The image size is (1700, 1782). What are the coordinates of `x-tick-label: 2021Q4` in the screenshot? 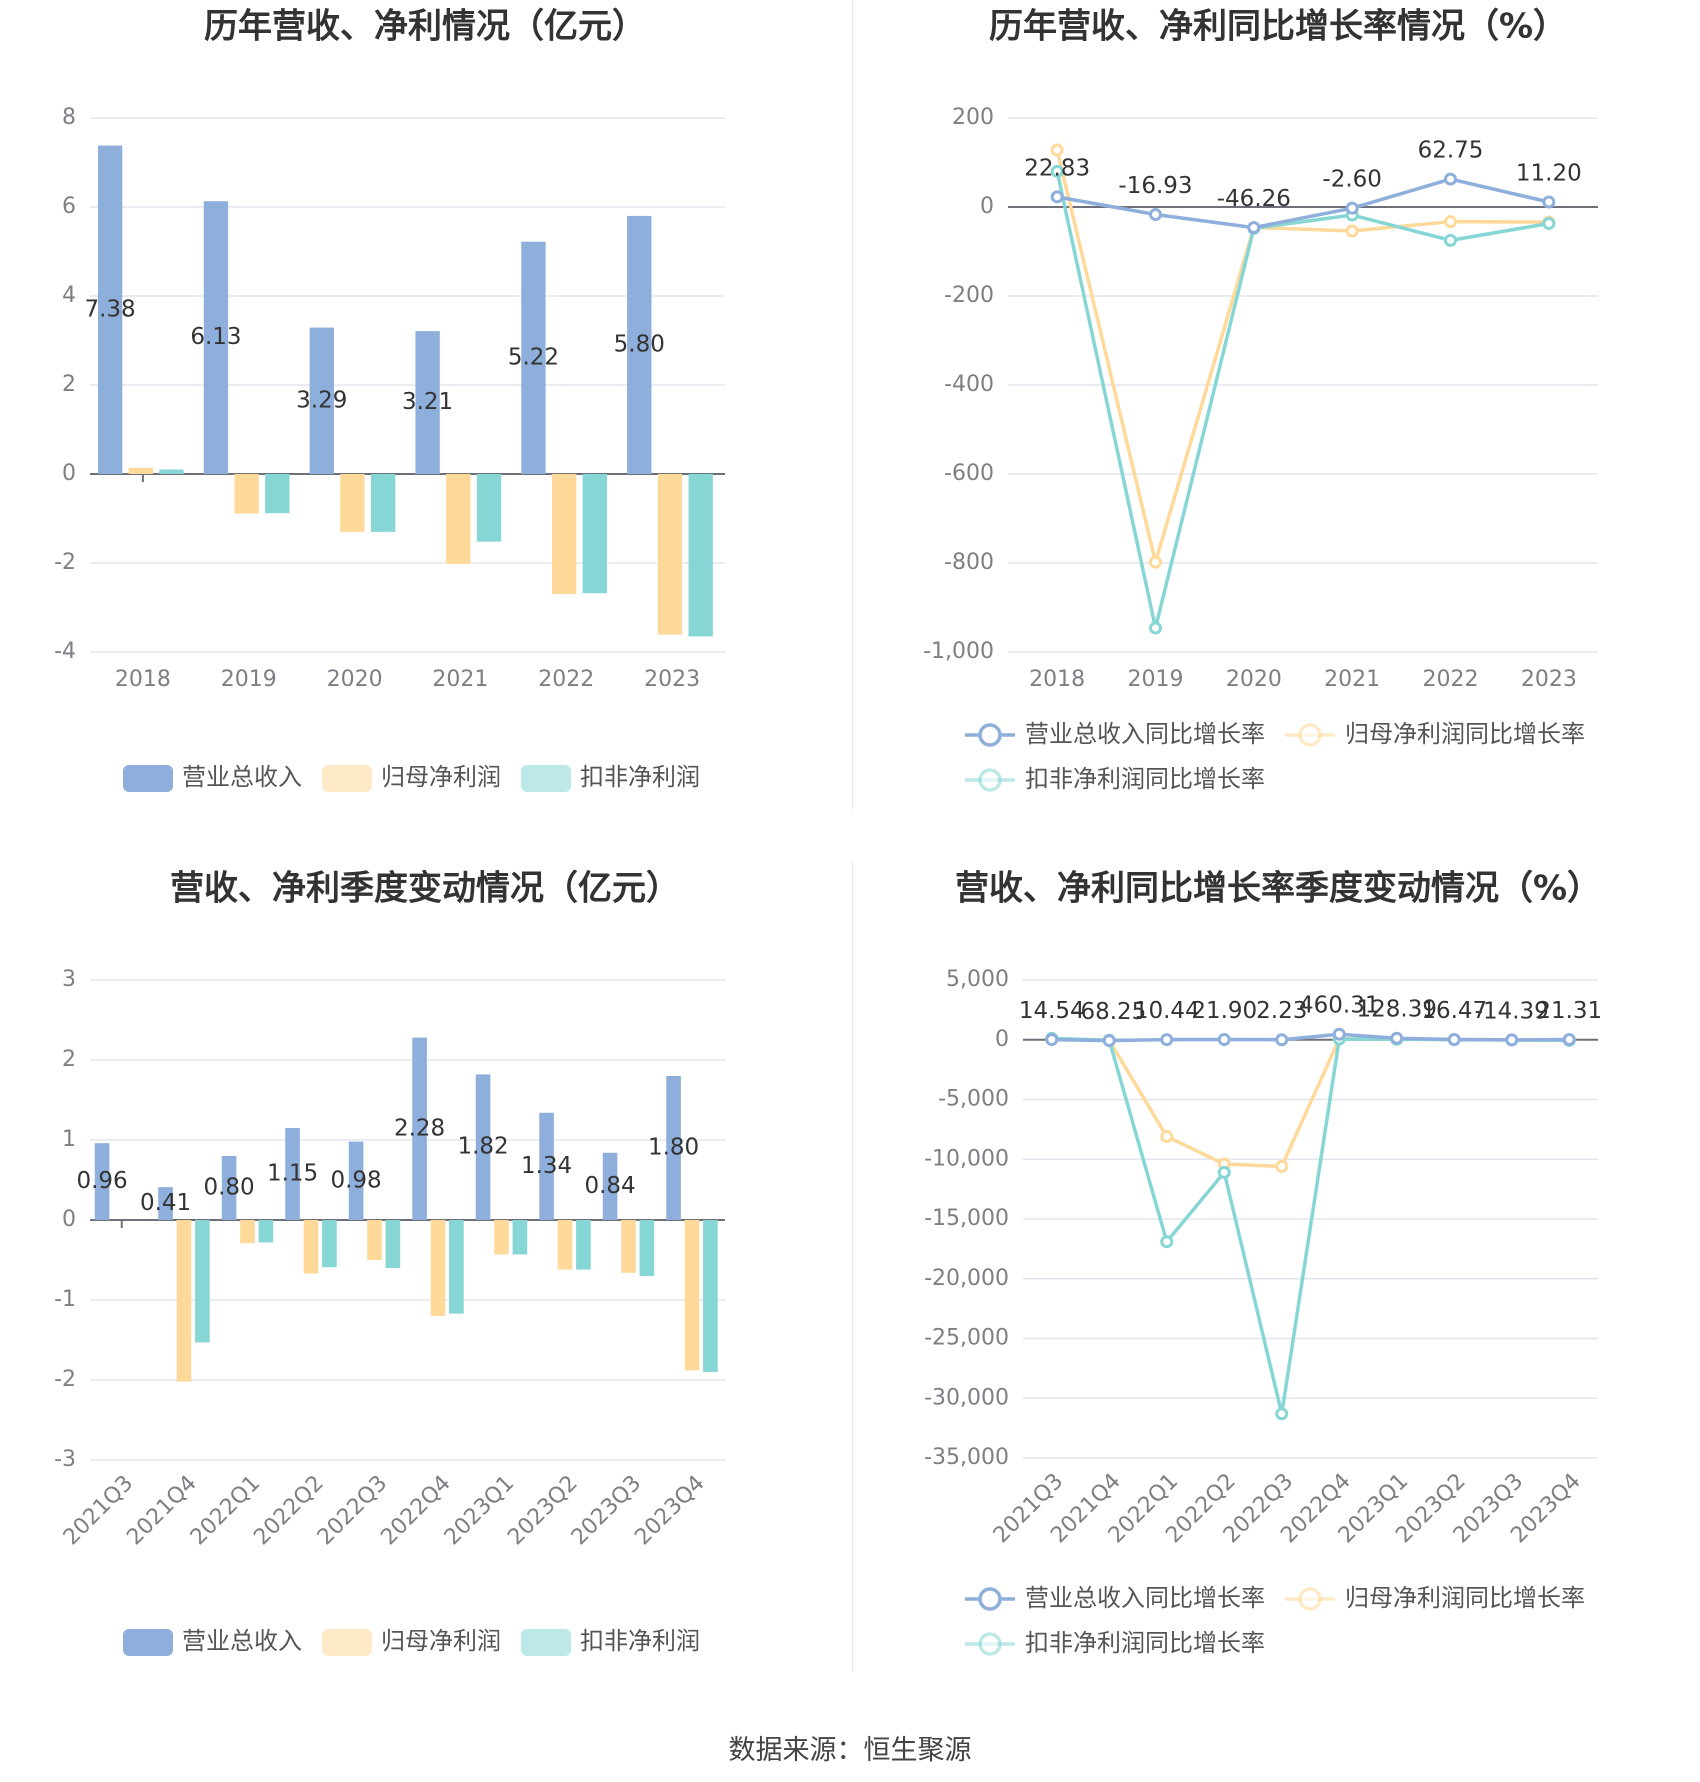 It's located at (161, 1510).